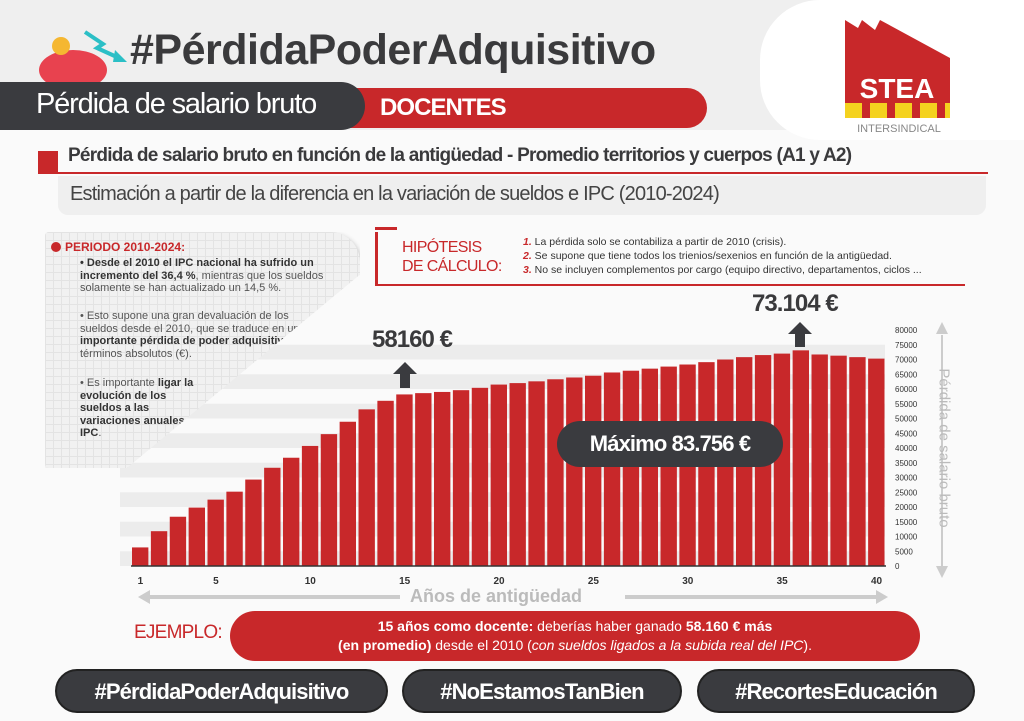 The width and height of the screenshot is (1024, 721). I want to click on hashtag-perdida-poder-adquisitivo: #PérdidaPoderAdquisitivo, so click(221, 691).